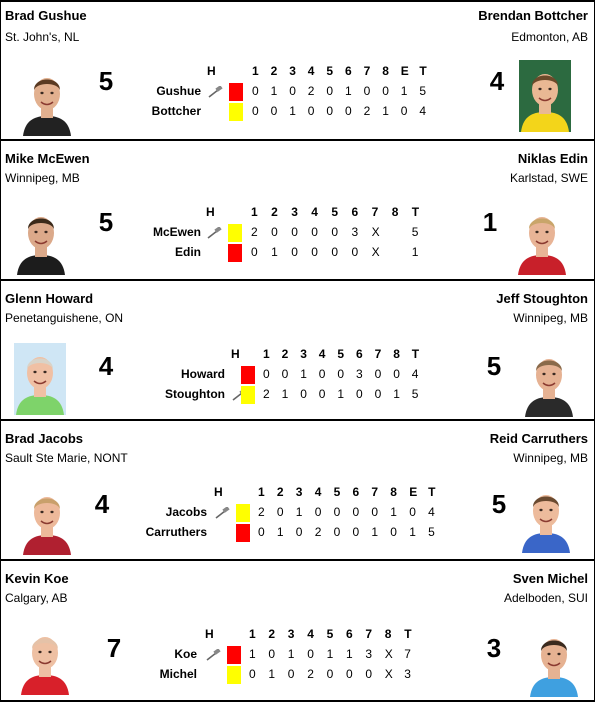  I want to click on linescore-row: Edin 0 1 0 0 0 0 X 1, so click(303, 253).